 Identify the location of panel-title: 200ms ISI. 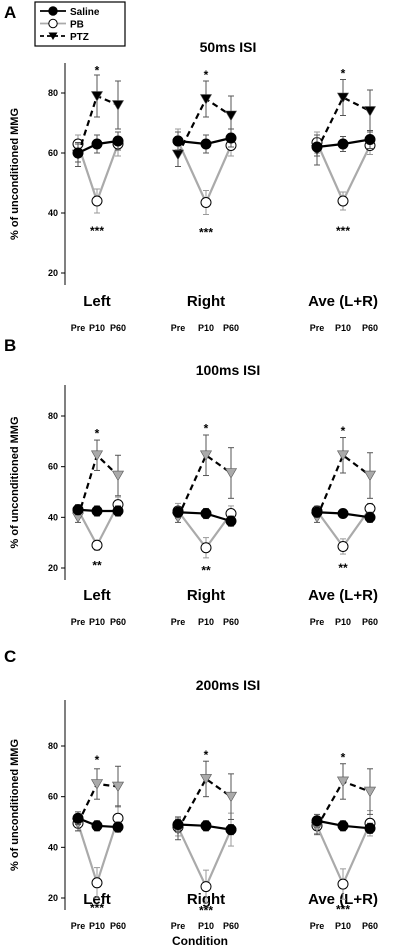
(228, 685).